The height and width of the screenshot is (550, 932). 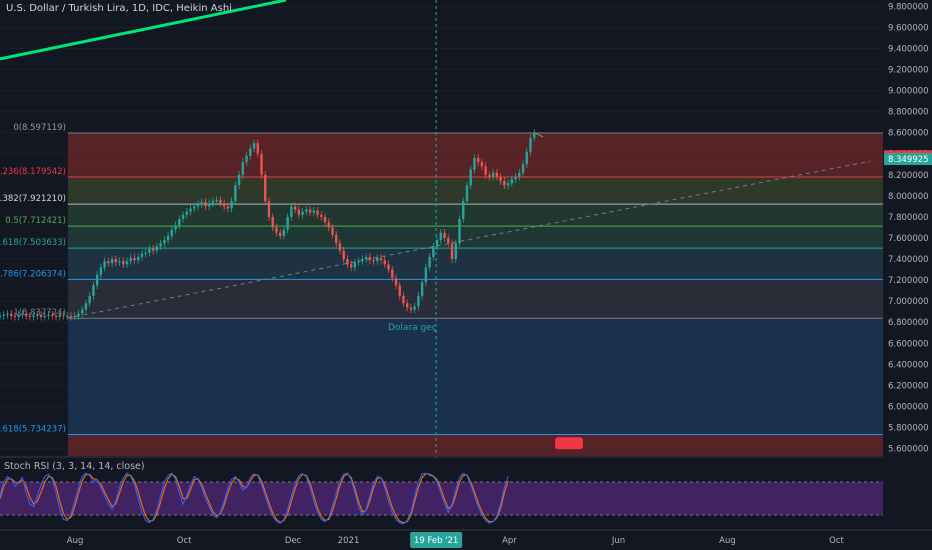 I want to click on stoch-d-line, so click(x=254, y=498).